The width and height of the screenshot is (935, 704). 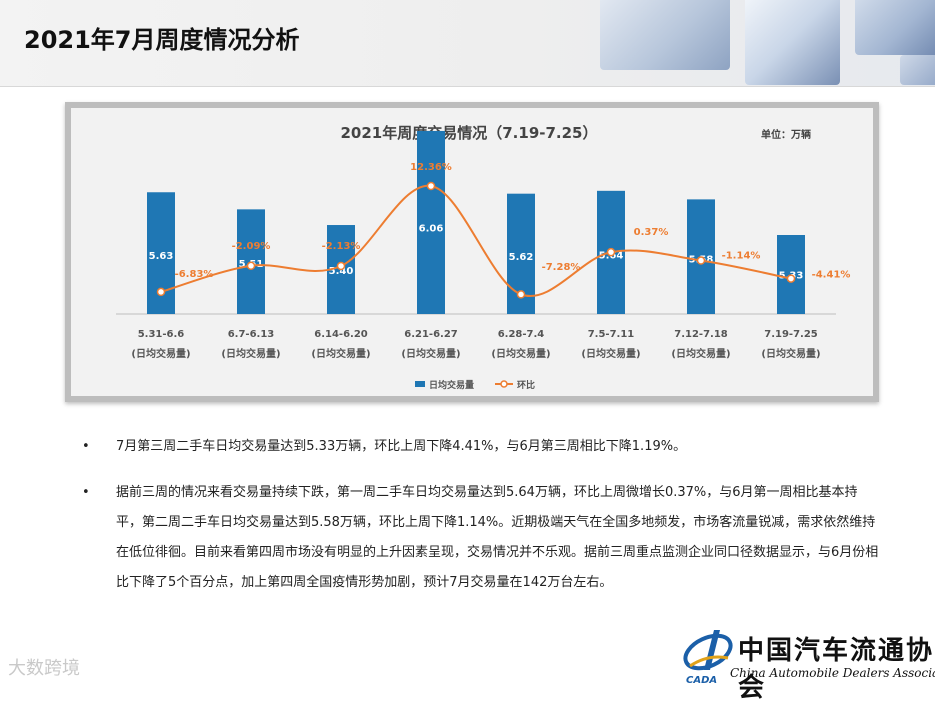 I want to click on x-tick-label: 7.19-7.25, so click(x=791, y=334).